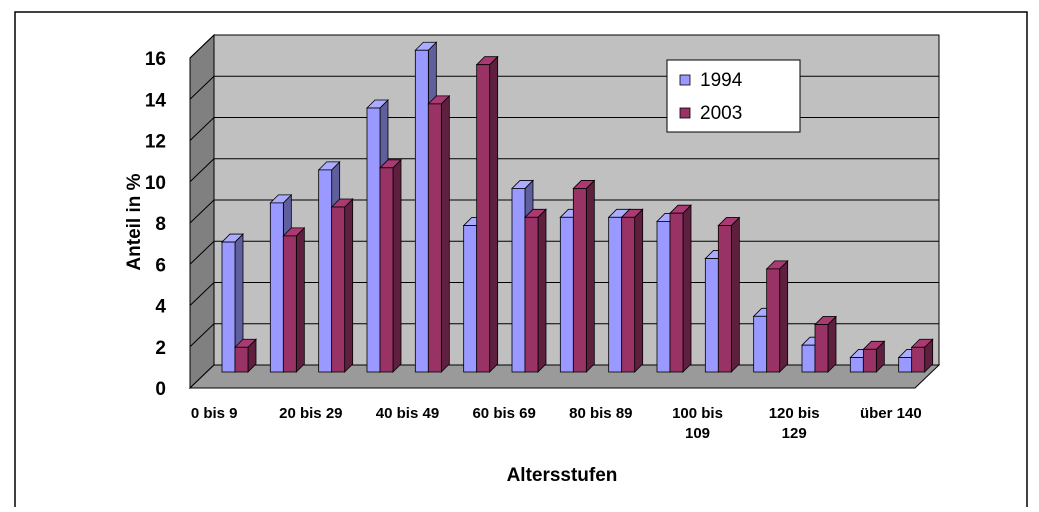 Image resolution: width=1039 pixels, height=512 pixels. Describe the element at coordinates (160, 265) in the screenshot. I see `y-tick-label: 6` at that location.